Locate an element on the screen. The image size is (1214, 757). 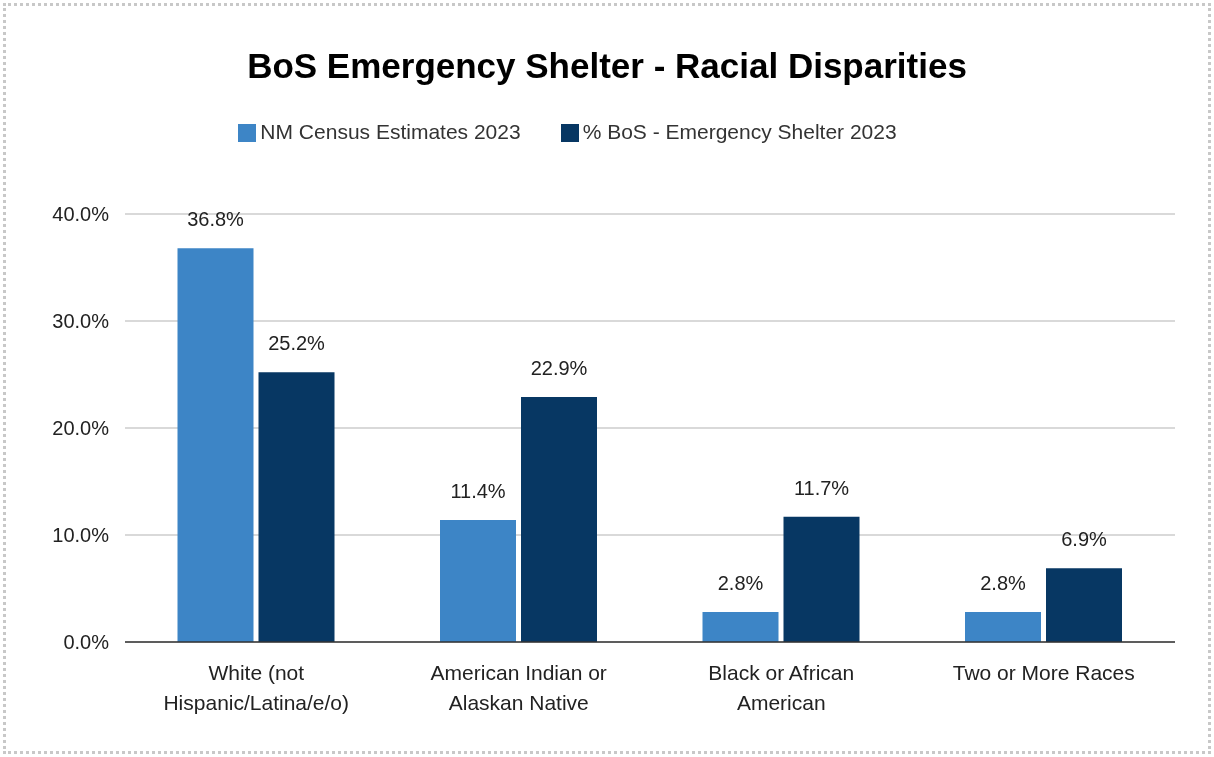
x-tick-label: American Indian or Alaskan Native is located at coordinates (518, 687).